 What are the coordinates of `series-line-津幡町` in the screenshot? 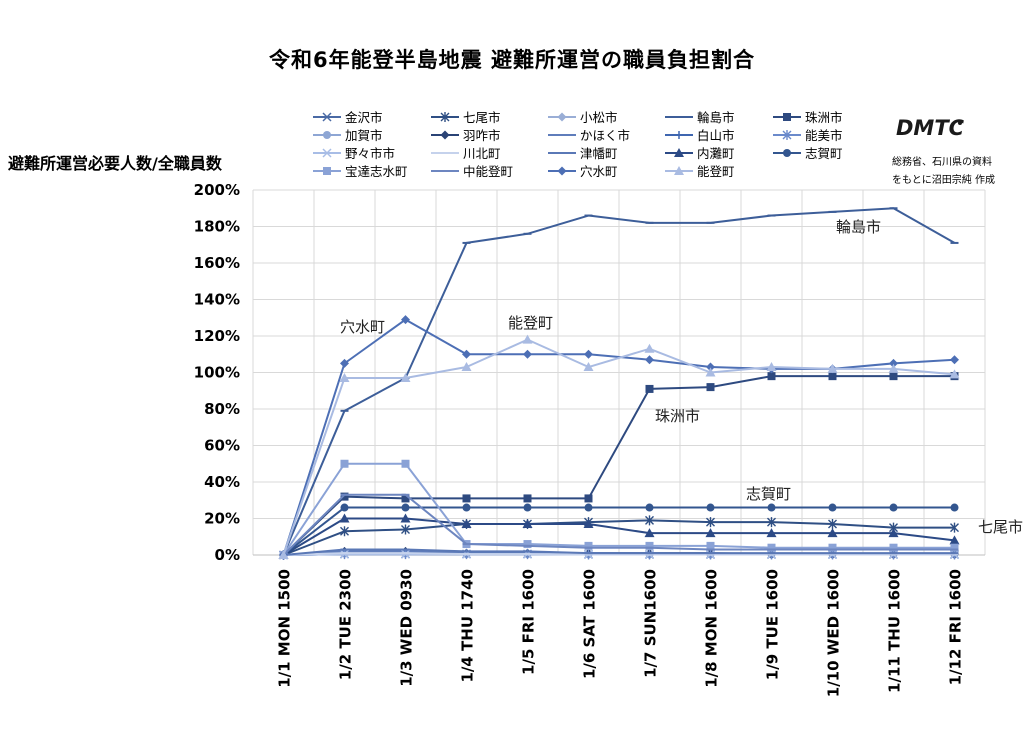 It's located at (619, 552).